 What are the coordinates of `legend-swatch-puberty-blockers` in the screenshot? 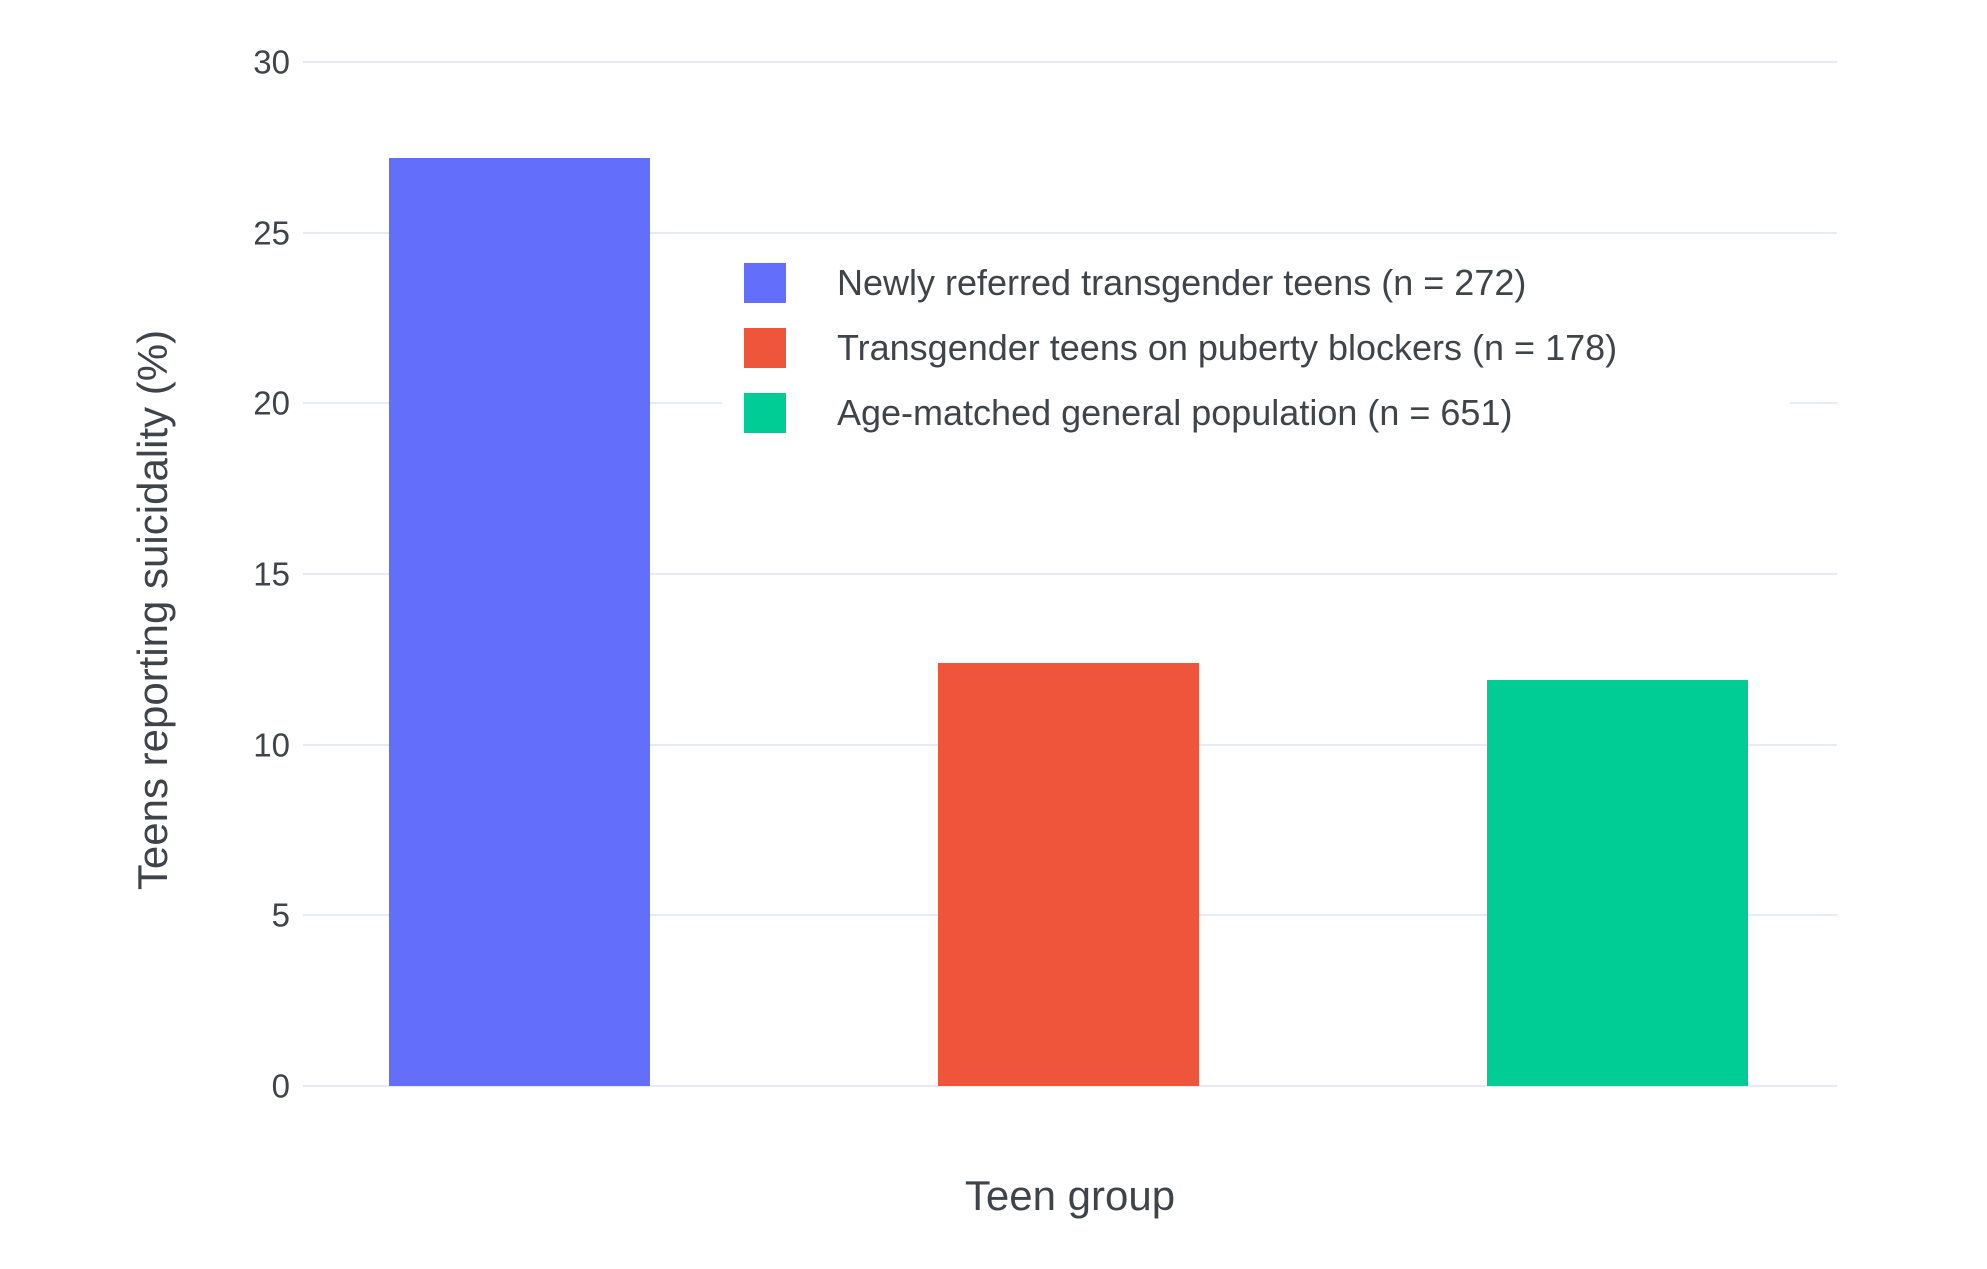 It's located at (765, 348).